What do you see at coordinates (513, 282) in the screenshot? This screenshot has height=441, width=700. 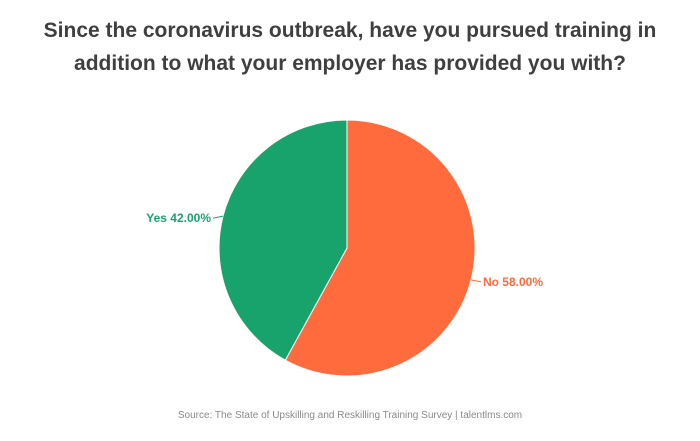 I see `data-label-no: No 58.00%` at bounding box center [513, 282].